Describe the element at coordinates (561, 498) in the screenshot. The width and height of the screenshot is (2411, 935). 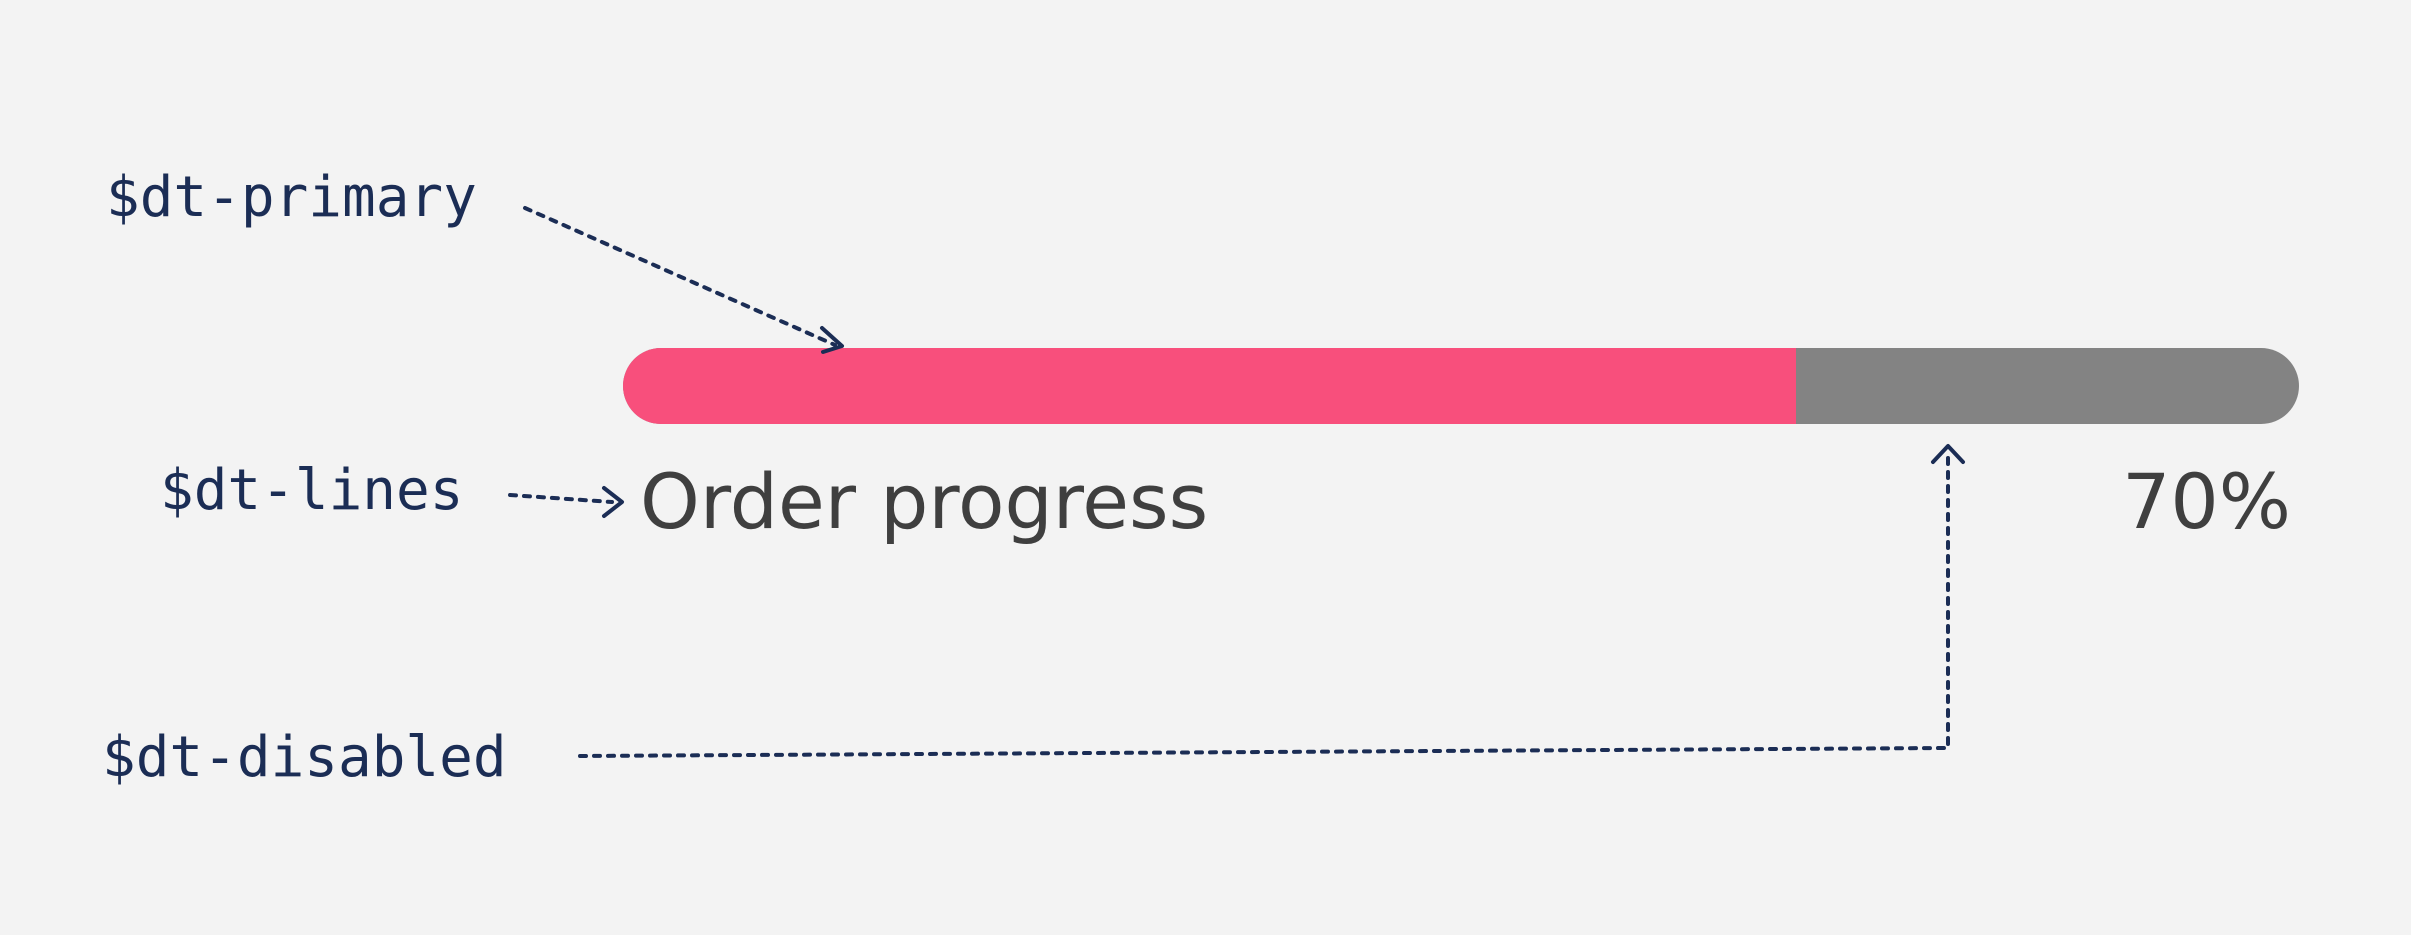
I see `lines-arrow-line` at that location.